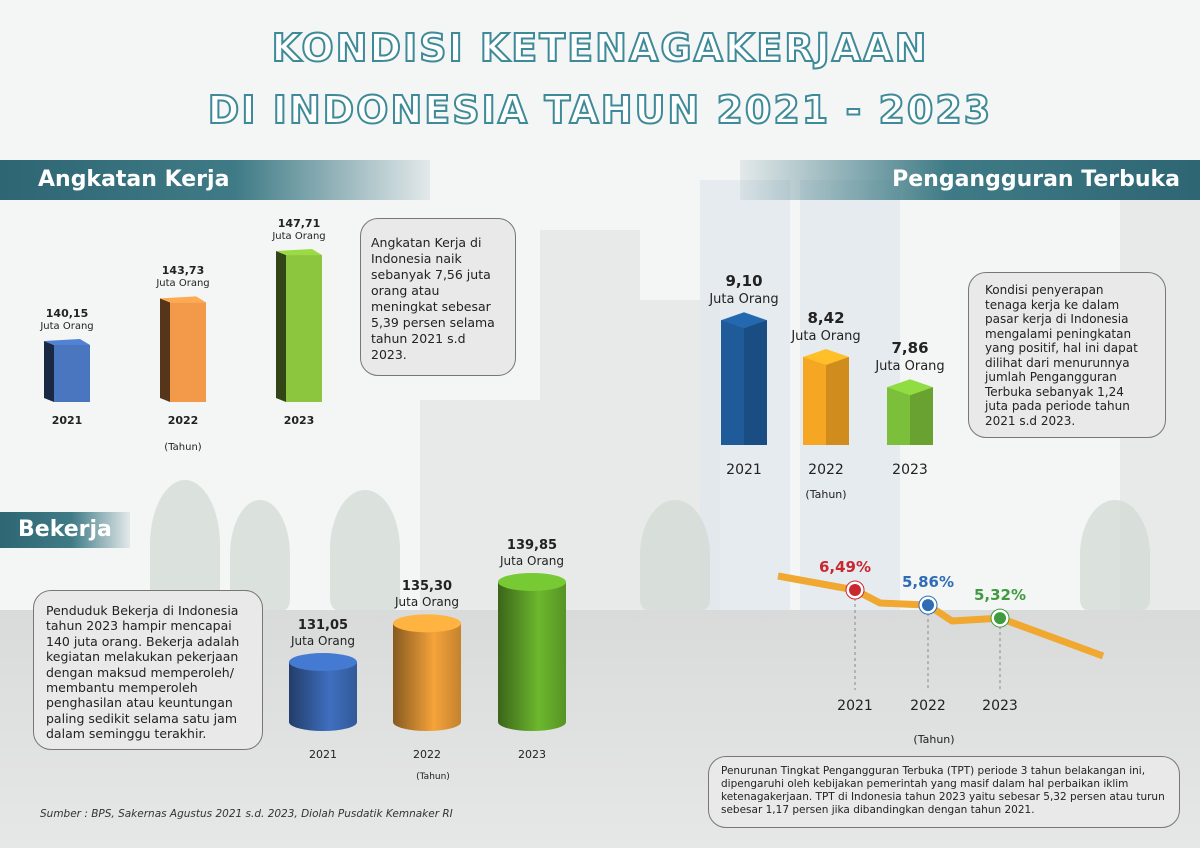  Describe the element at coordinates (532, 545) in the screenshot. I see `bar-value-label: 139,85` at that location.